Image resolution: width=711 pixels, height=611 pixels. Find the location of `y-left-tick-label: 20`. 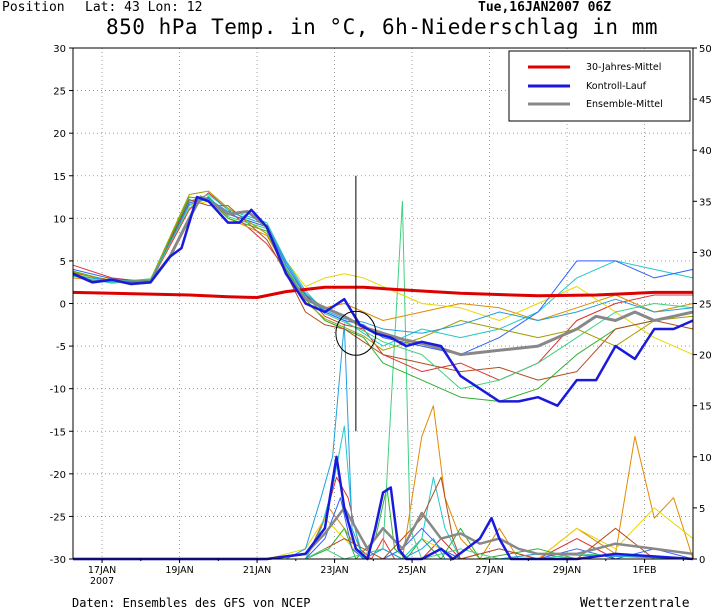

y-left-tick-label: 20 is located at coordinates (59, 134).